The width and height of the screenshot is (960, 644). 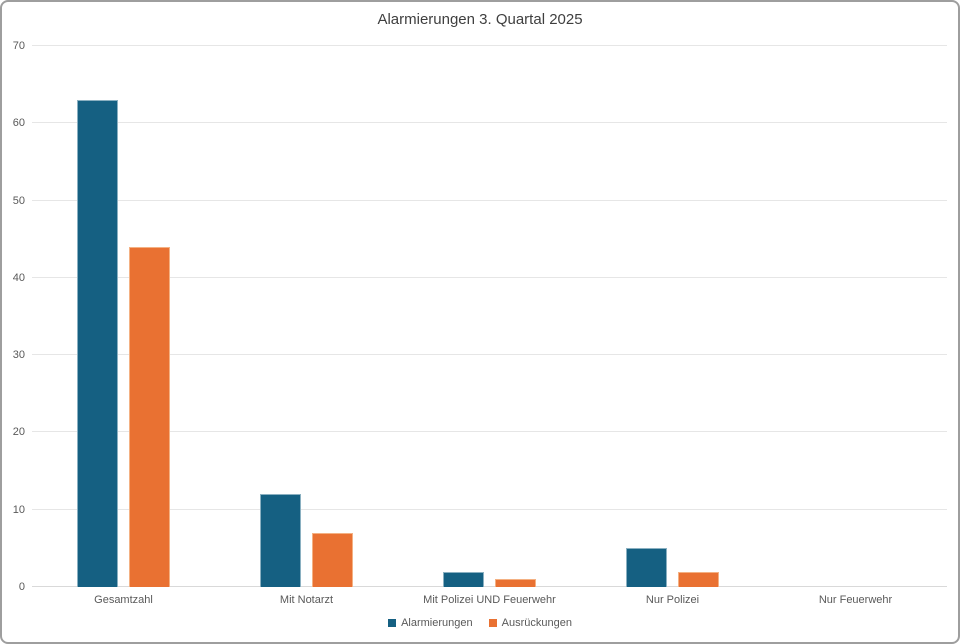 What do you see at coordinates (306, 600) in the screenshot?
I see `x-axis-category-label: Mit Notarzt` at bounding box center [306, 600].